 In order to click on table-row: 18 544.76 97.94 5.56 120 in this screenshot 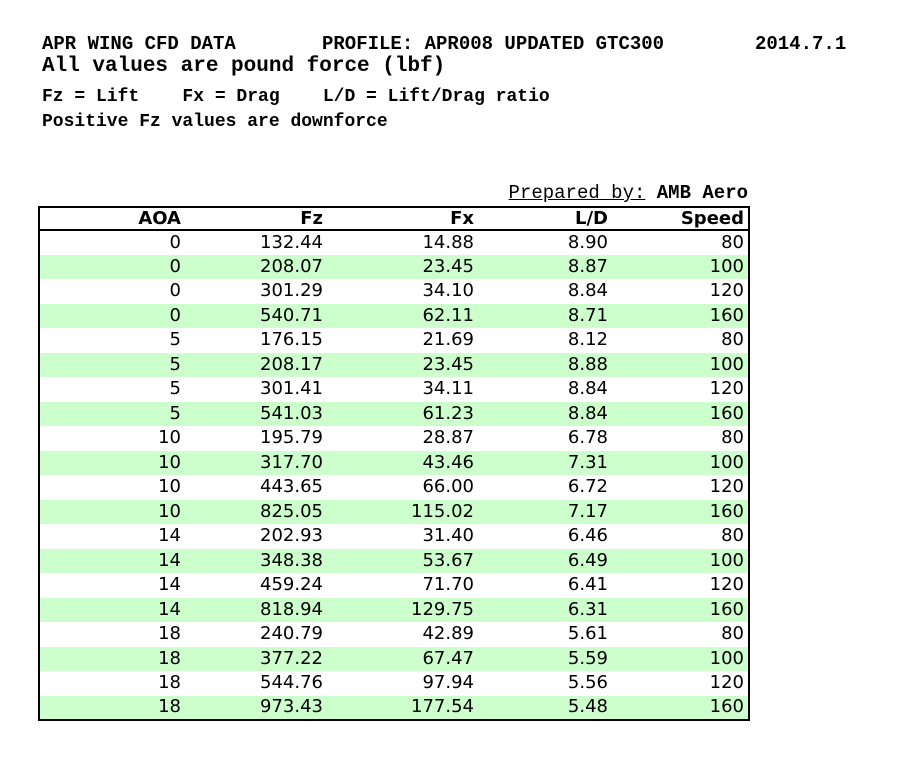, I will do `click(394, 683)`.